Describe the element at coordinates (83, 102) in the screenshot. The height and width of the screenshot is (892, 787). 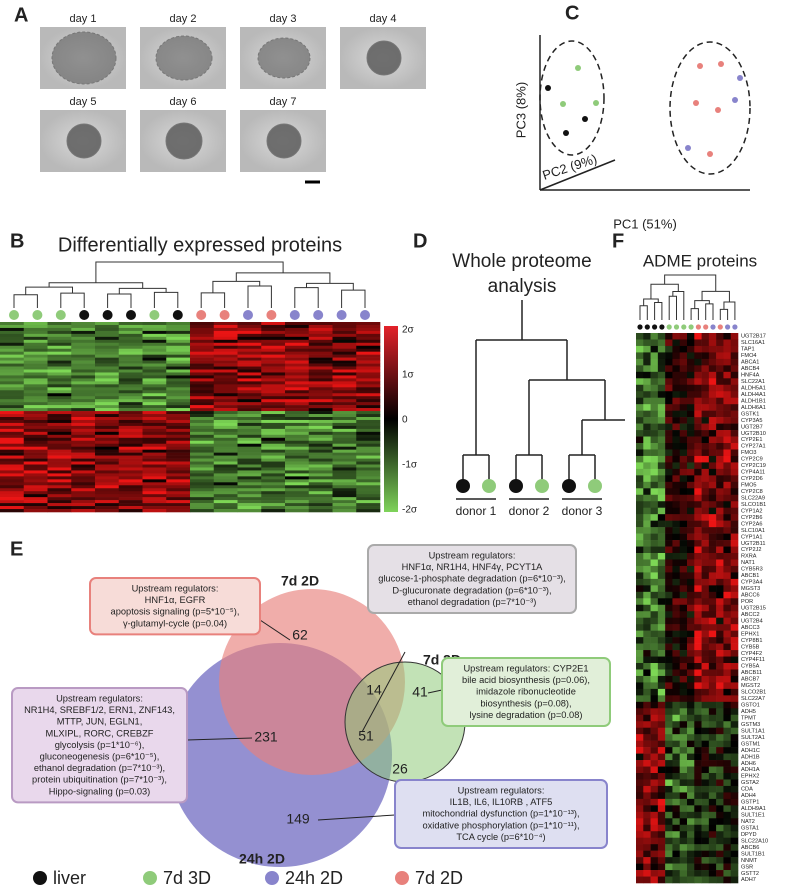
I see `day-label: day 5` at that location.